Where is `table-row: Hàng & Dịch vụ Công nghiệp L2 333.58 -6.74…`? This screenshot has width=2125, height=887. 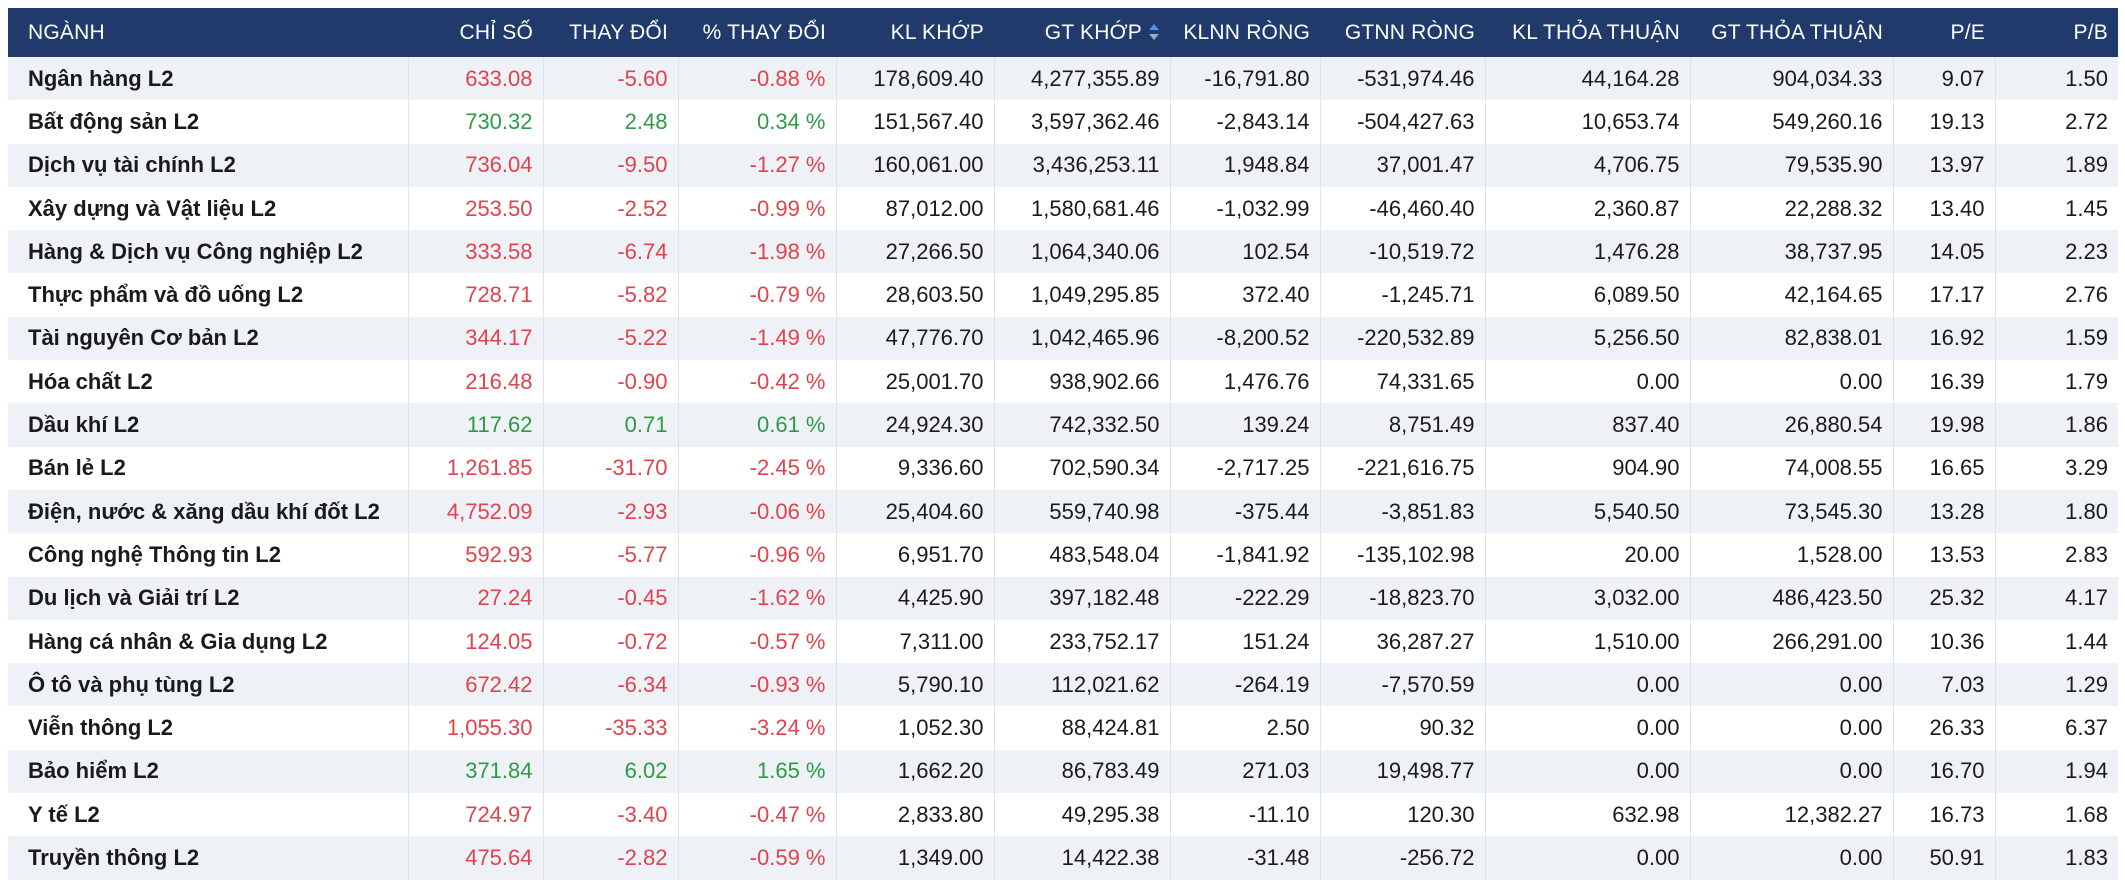
table-row: Hàng & Dịch vụ Công nghiệp L2 333.58 -6.74… is located at coordinates (1063, 252).